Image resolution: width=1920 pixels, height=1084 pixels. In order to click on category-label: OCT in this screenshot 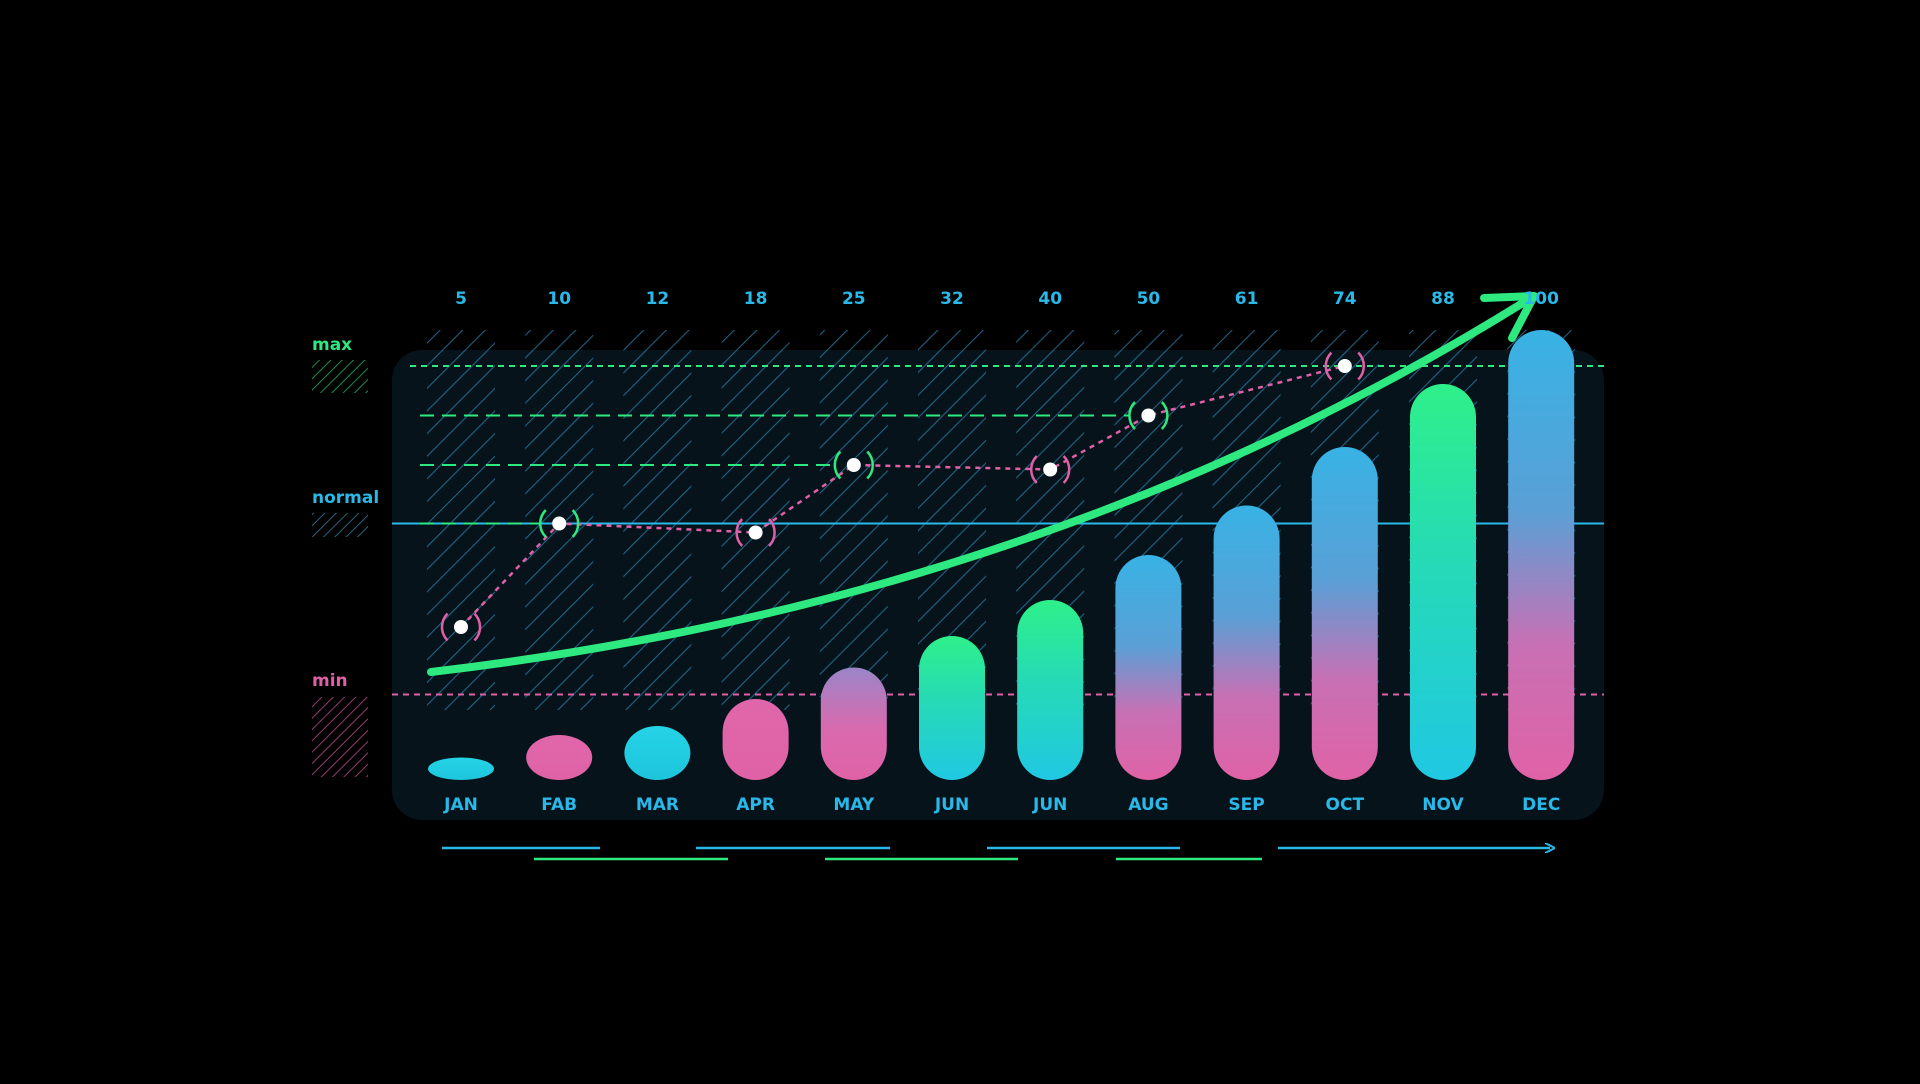, I will do `click(1345, 805)`.